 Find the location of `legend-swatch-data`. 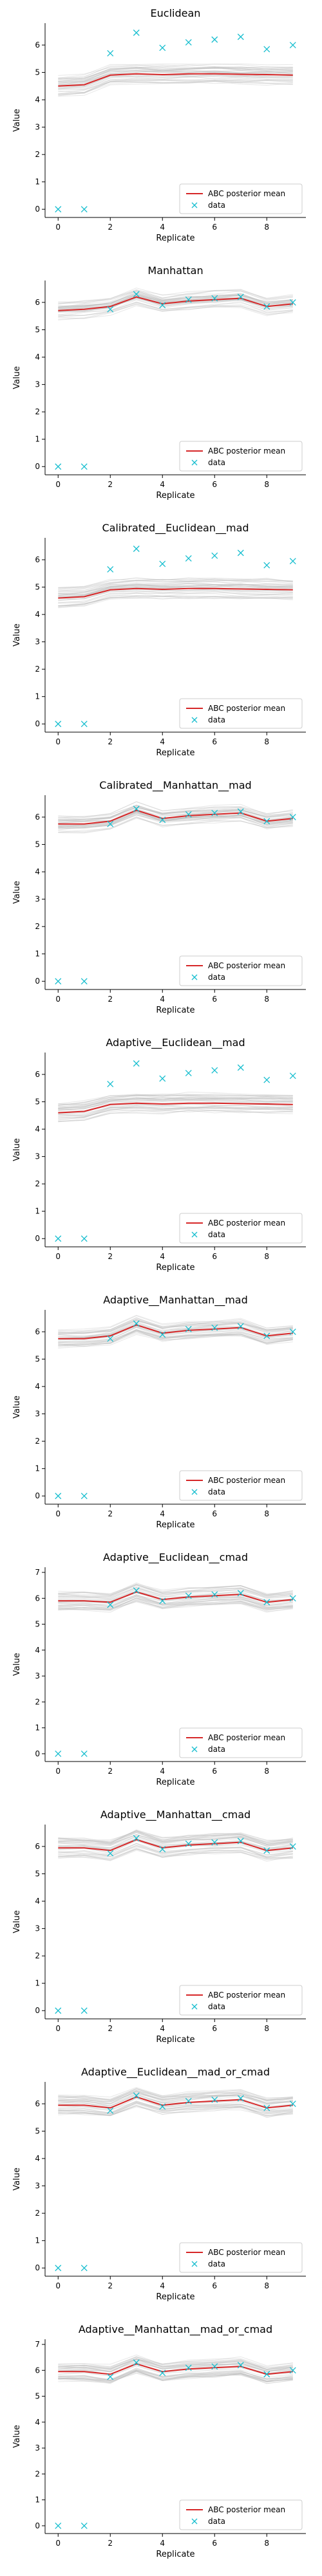

legend-swatch-data is located at coordinates (194, 1492).